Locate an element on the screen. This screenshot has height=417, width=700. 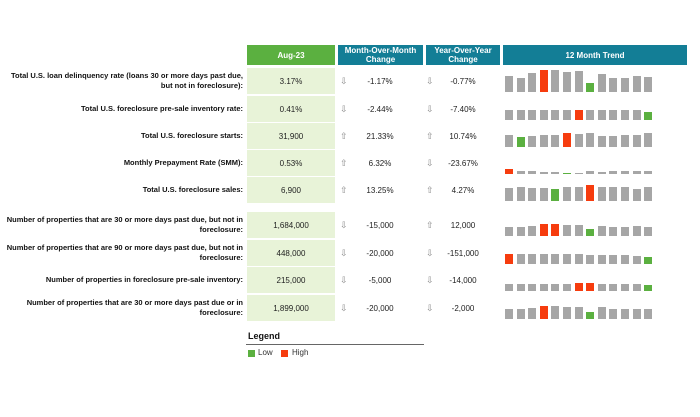
current-value: 31,900 is located at coordinates (291, 136).